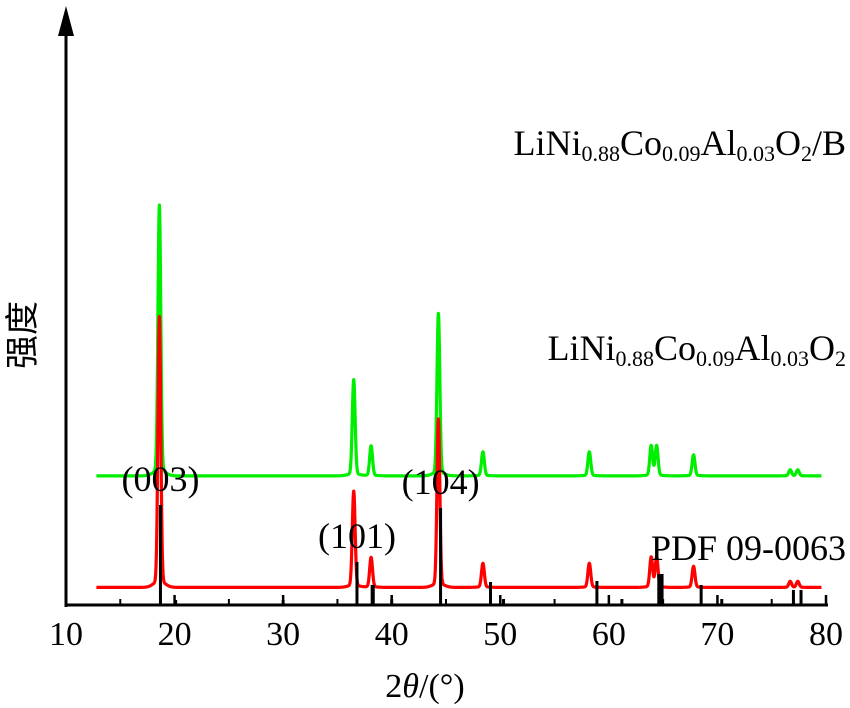  I want to click on x-axis-title-unit: /(°), so click(442, 686).